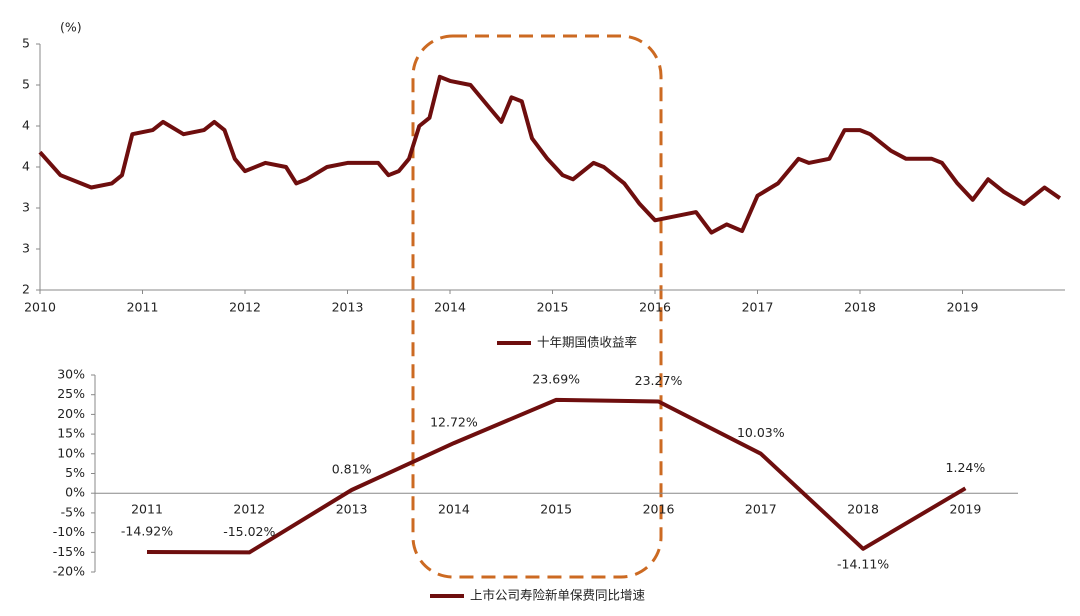 The height and width of the screenshot is (616, 1080). What do you see at coordinates (69, 571) in the screenshot?
I see `y-tick-label: -20%` at bounding box center [69, 571].